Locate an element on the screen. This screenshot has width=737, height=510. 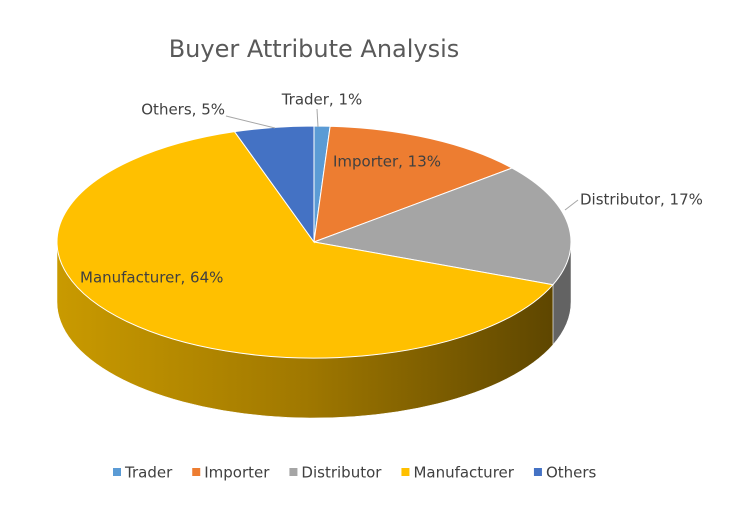
data-label: Manufacturer, 64% is located at coordinates (151, 278).